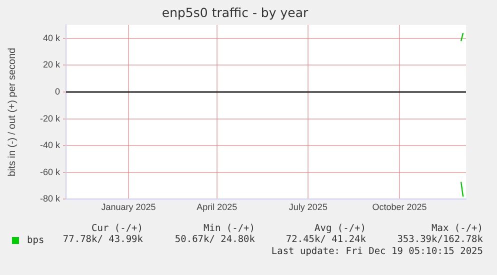 This screenshot has height=275, width=497. Describe the element at coordinates (51, 65) in the screenshot. I see `y-tick-label: 20 k` at that location.